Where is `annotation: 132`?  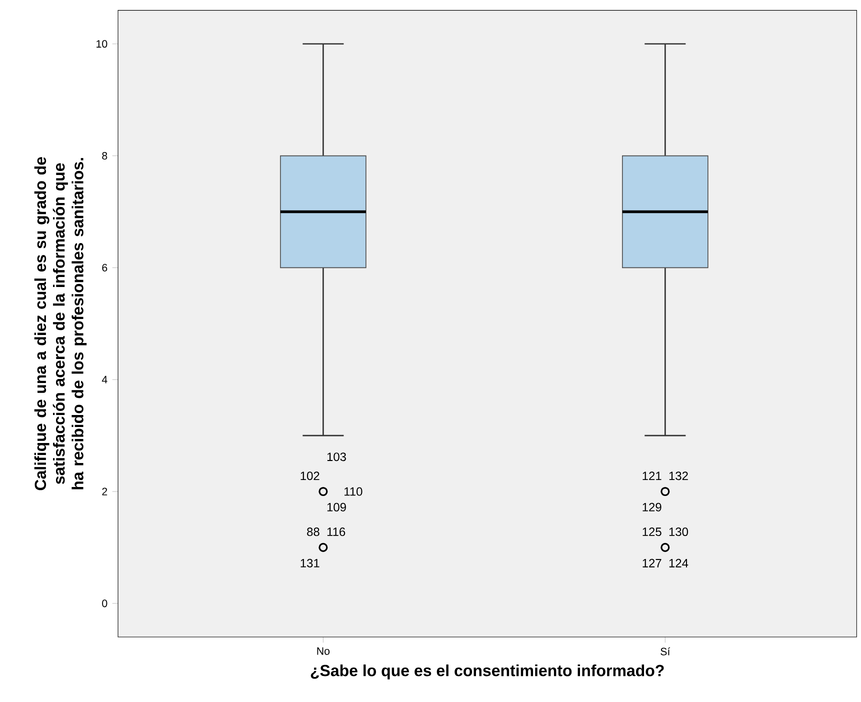 annotation: 132 is located at coordinates (678, 476).